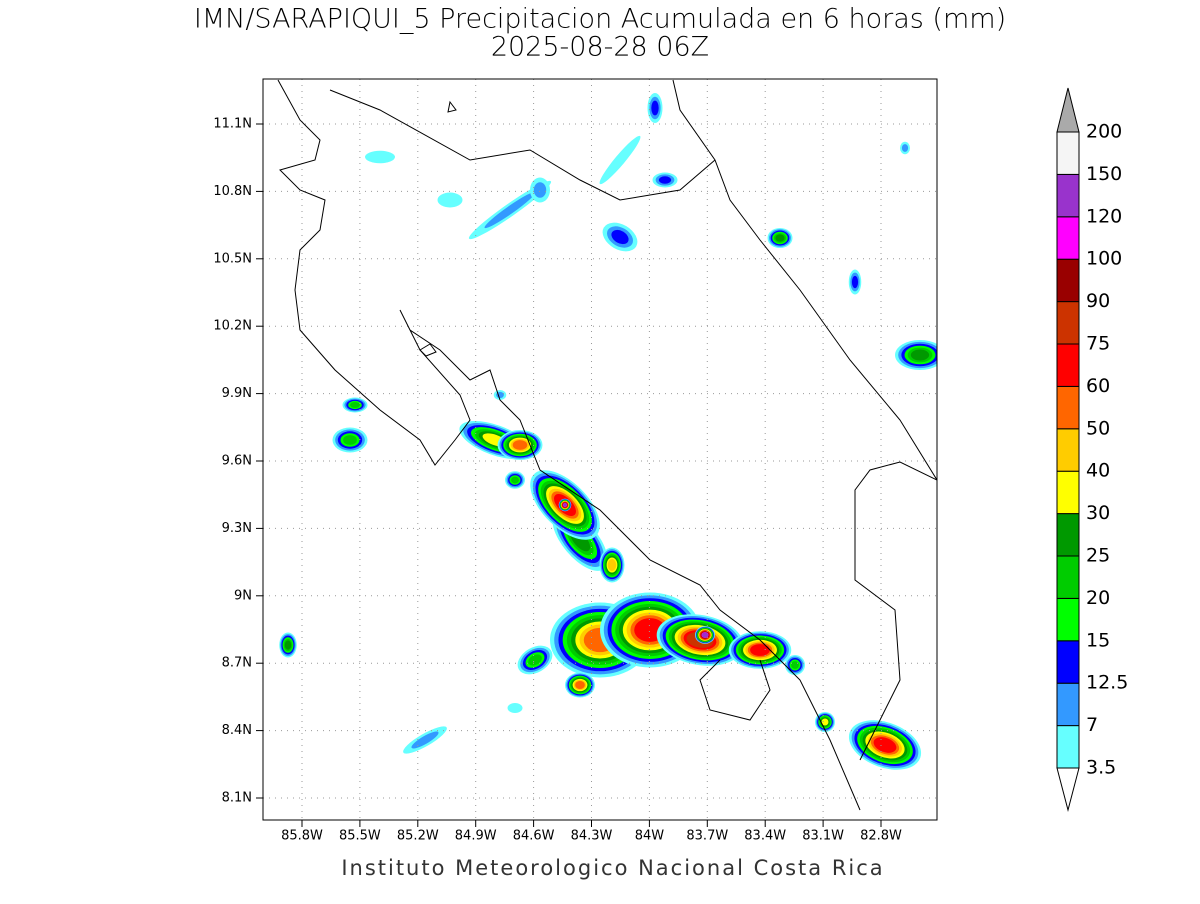  What do you see at coordinates (237, 663) in the screenshot?
I see `lat-label: 8.7N` at bounding box center [237, 663].